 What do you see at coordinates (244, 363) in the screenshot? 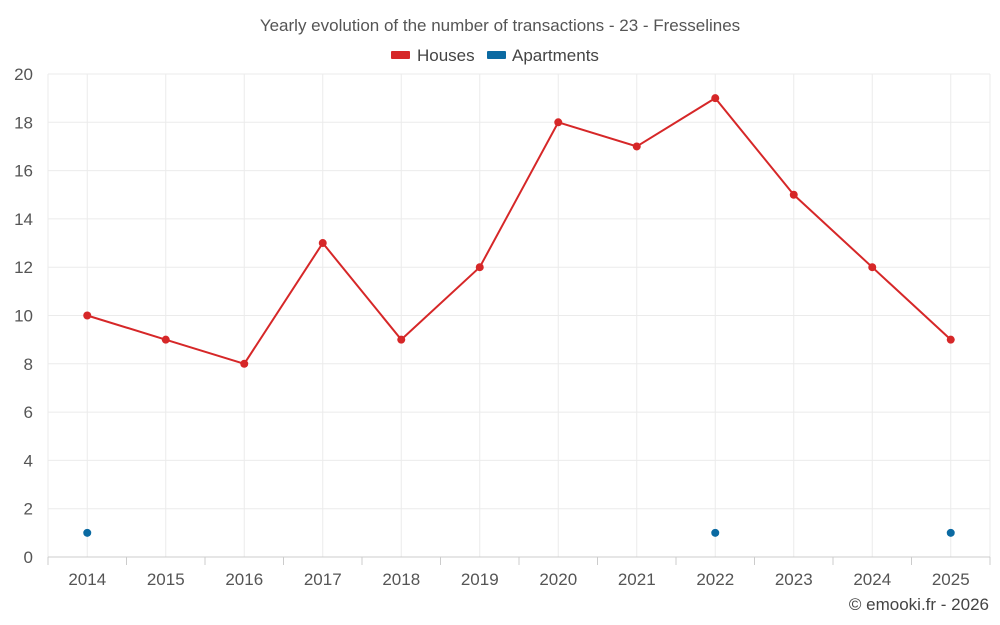
I see `data-point-houses-2016` at bounding box center [244, 363].